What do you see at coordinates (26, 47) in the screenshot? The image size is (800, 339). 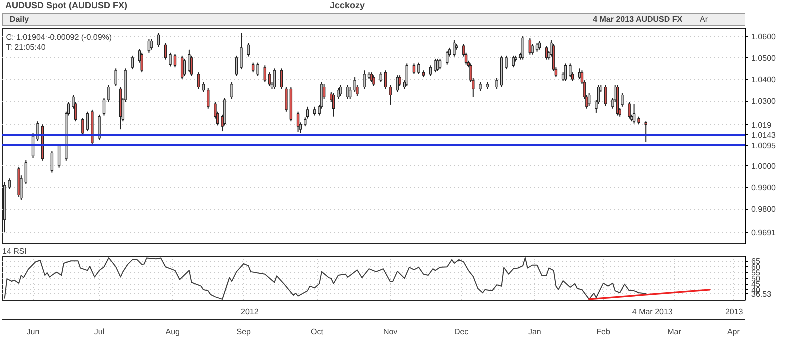 I see `annotation: T: 21:05:40` at bounding box center [26, 47].